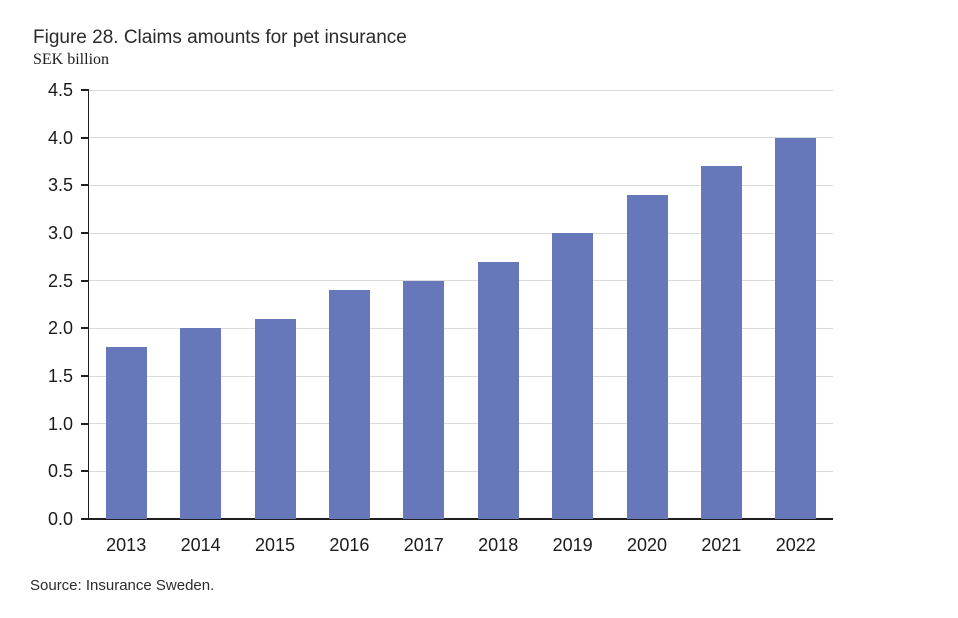 This screenshot has height=618, width=958. I want to click on bar-2017, so click(424, 399).